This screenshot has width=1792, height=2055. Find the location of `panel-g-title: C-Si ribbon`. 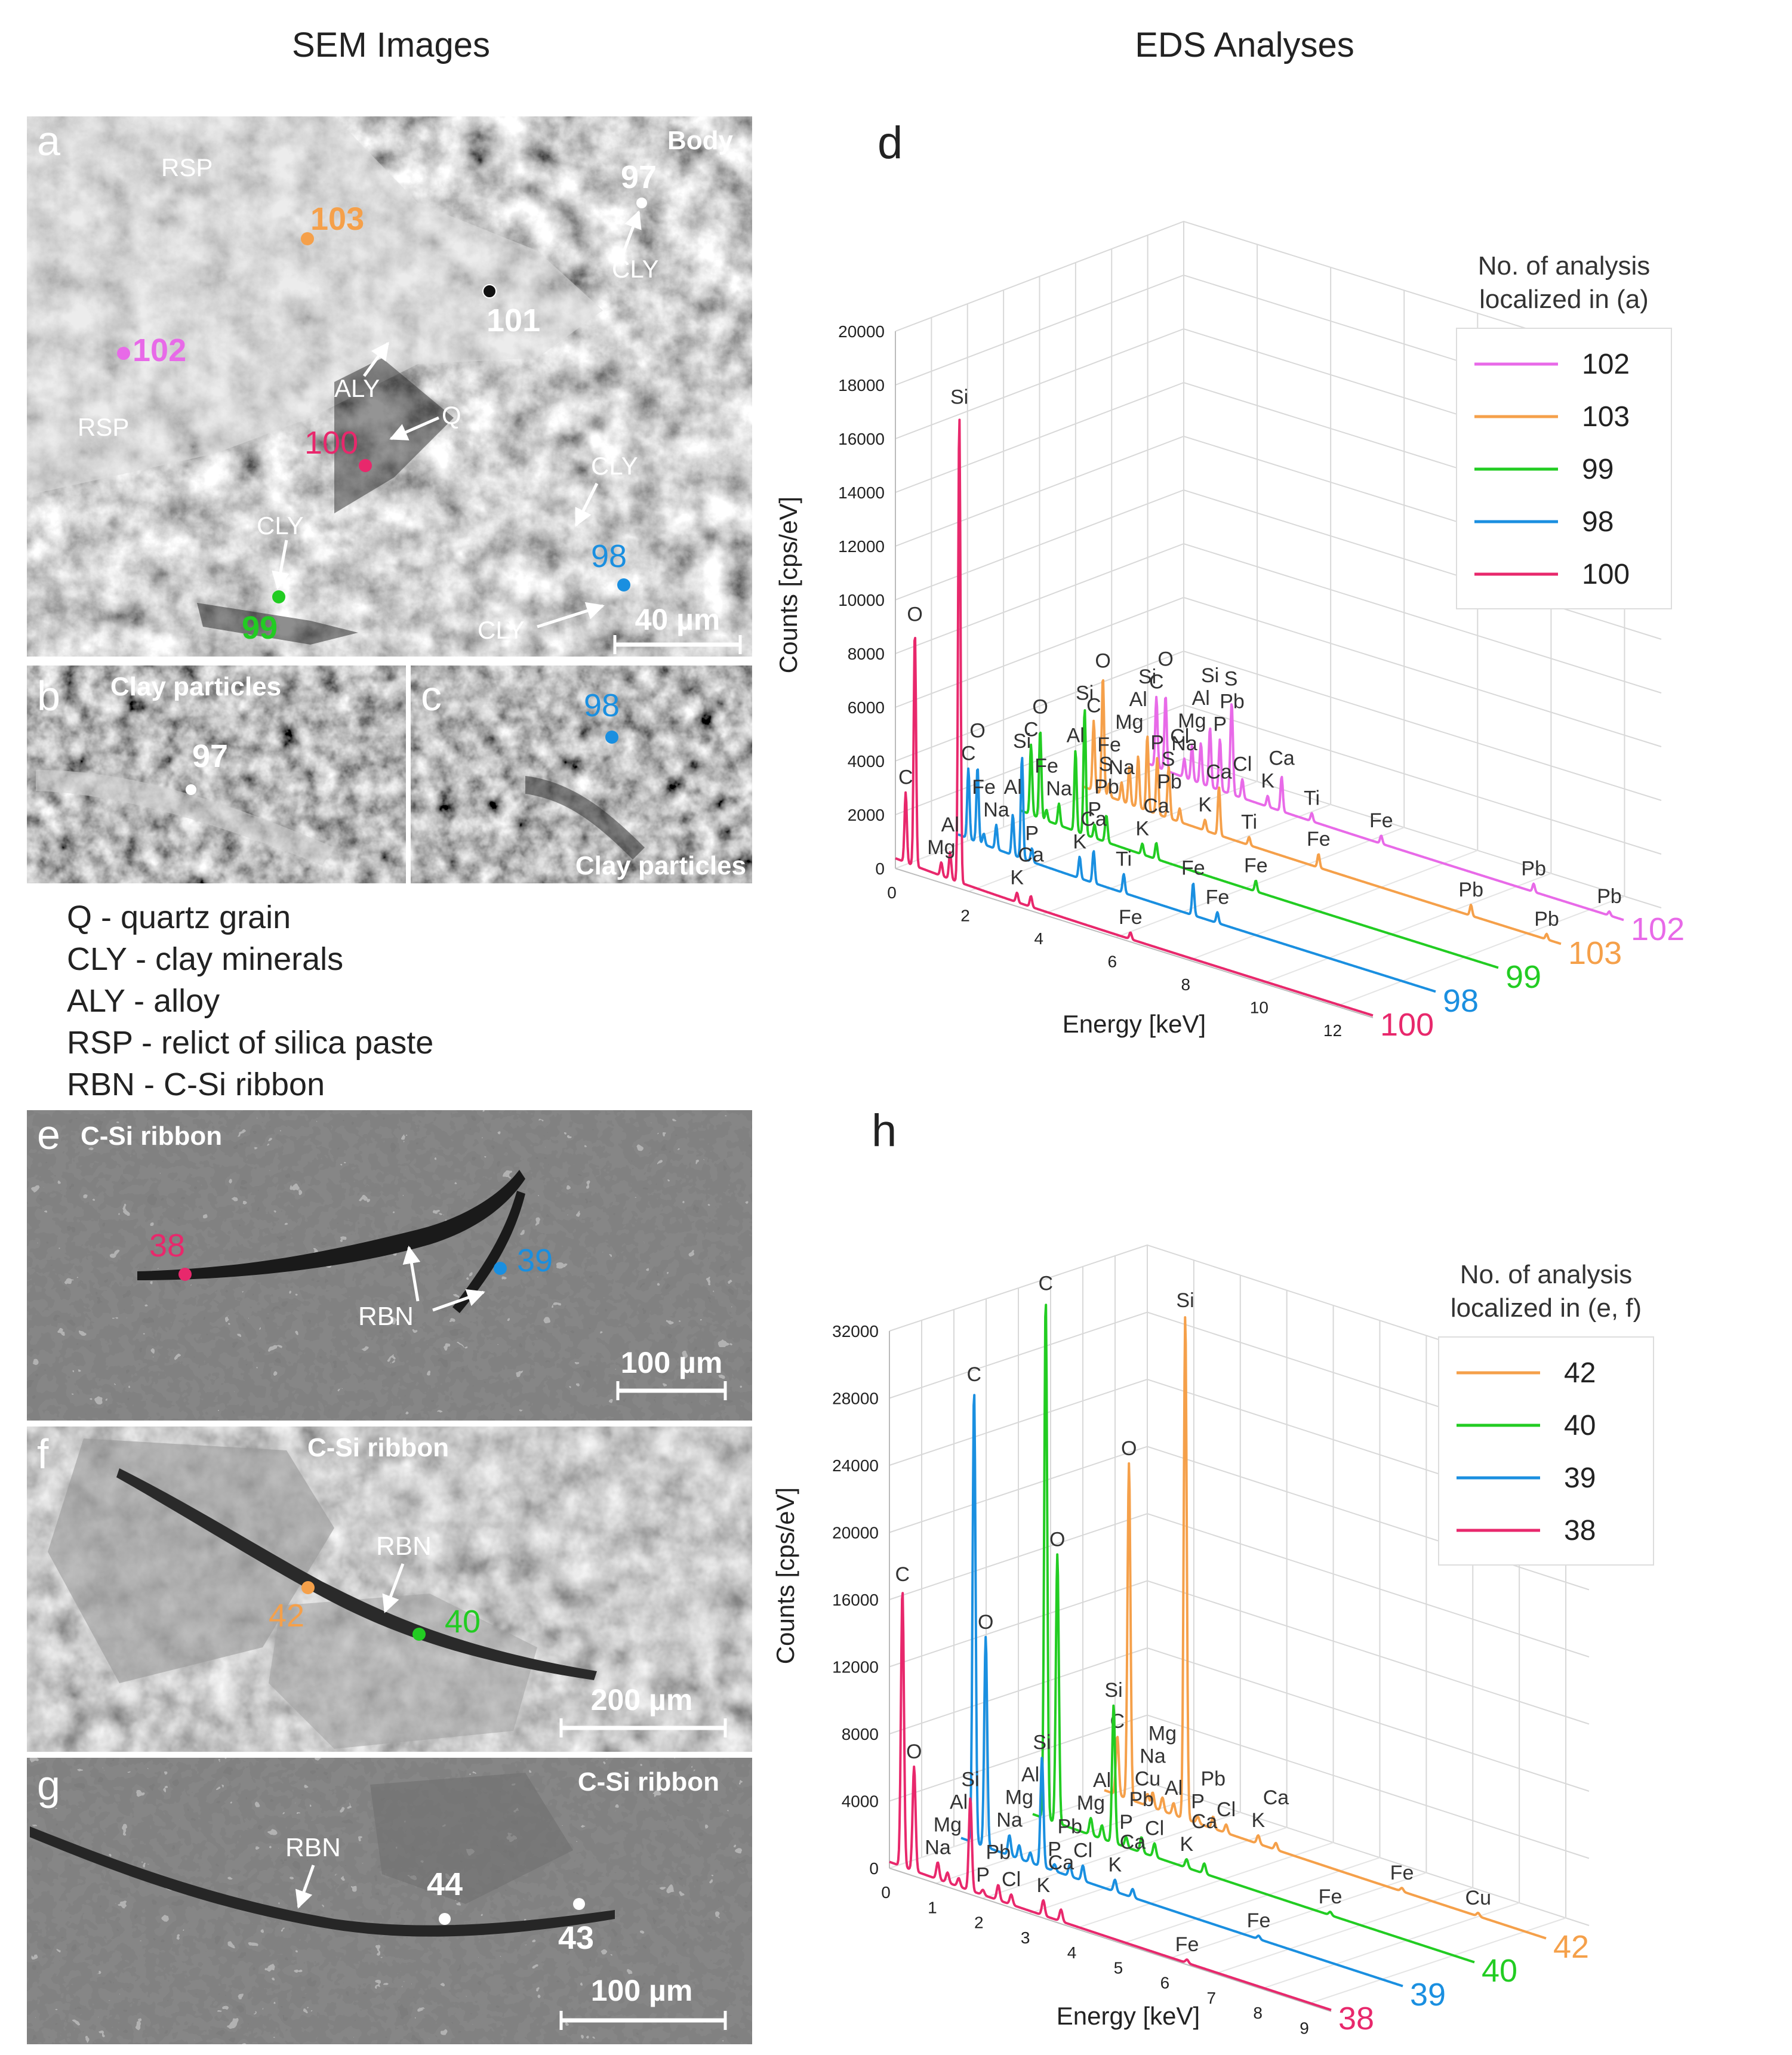

panel-g-title: C-Si ribbon is located at coordinates (648, 1782).